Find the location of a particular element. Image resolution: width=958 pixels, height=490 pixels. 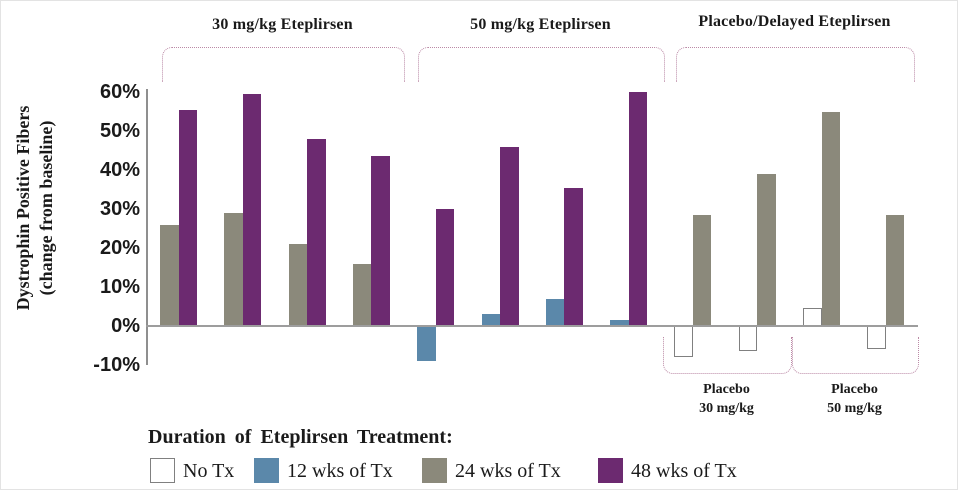

legend-title: Duration of Eteplirsen Treatment: is located at coordinates (300, 437).